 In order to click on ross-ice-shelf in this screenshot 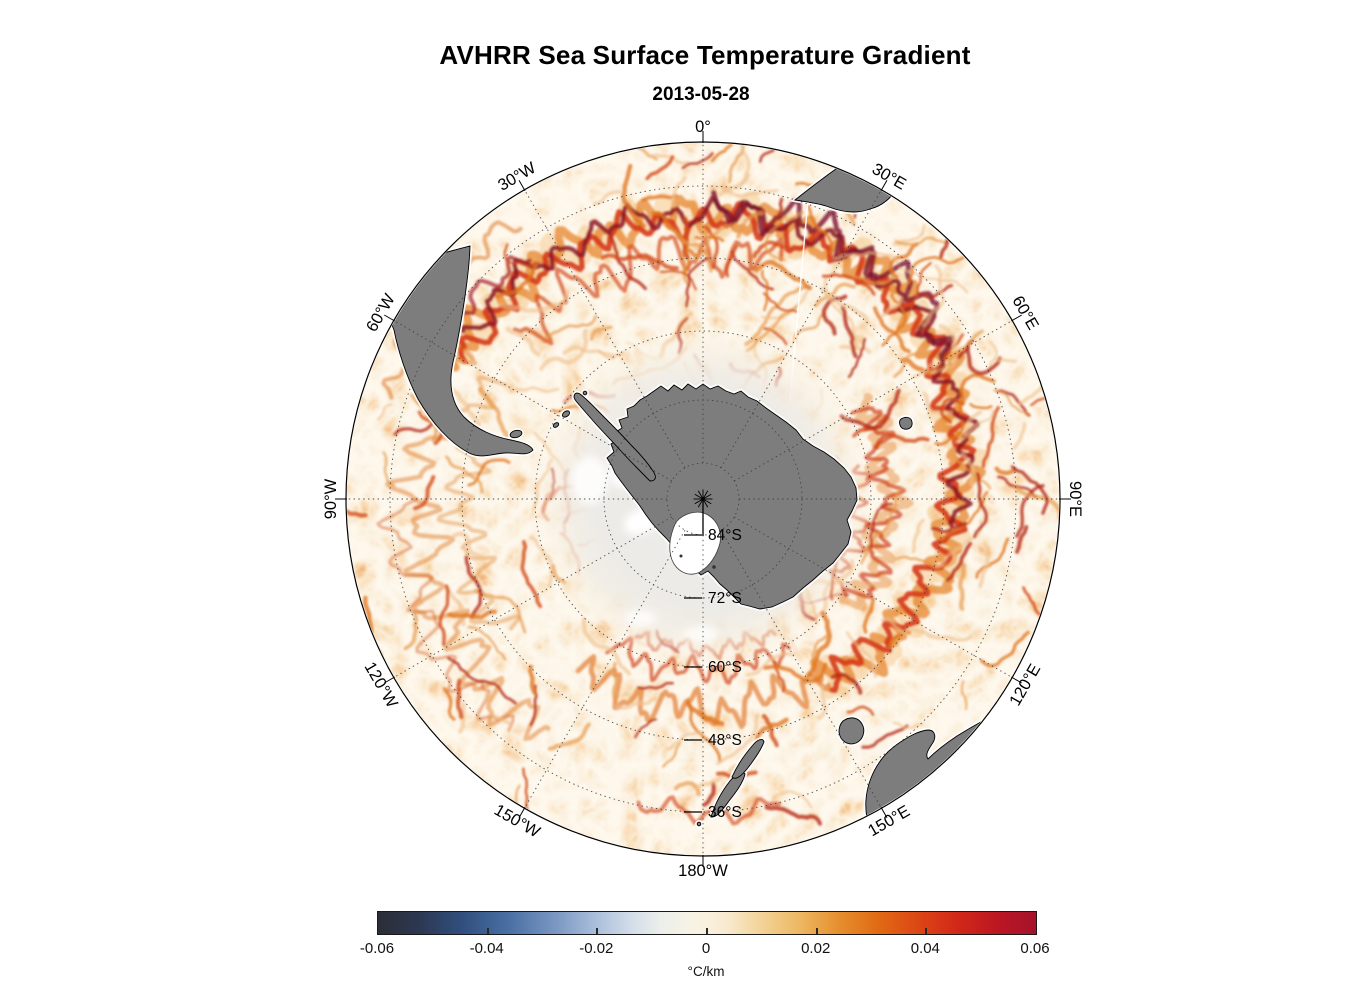, I will do `click(695, 543)`.